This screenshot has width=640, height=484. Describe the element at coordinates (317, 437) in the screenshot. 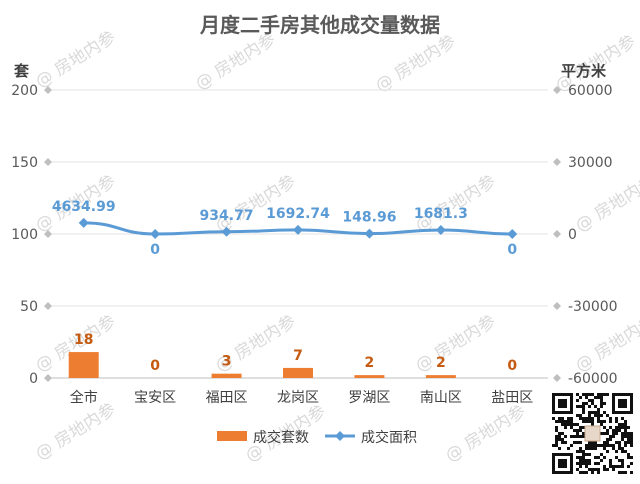

I see `legend: 成交套数 成交面积` at that location.